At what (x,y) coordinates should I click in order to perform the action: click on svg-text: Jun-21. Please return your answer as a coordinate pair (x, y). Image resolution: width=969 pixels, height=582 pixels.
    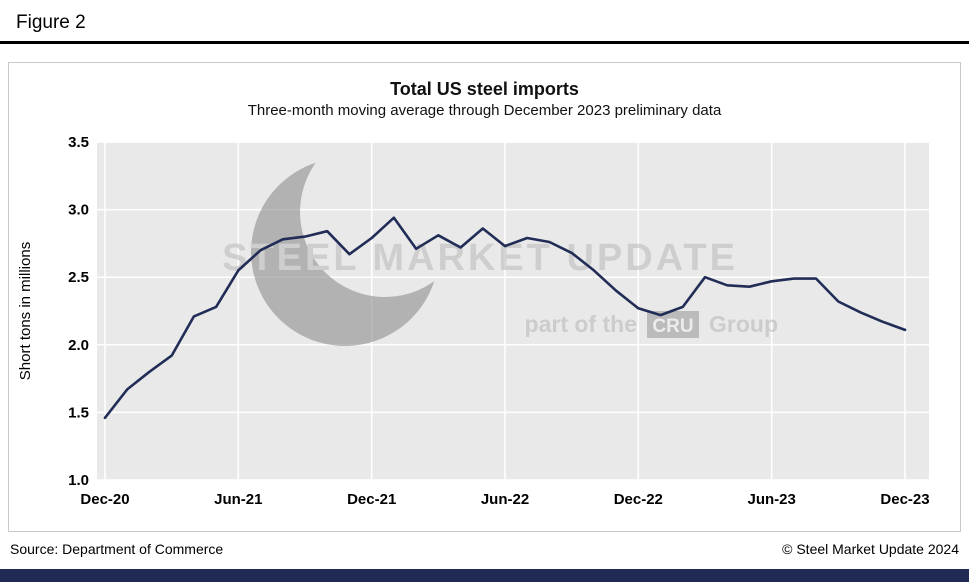
    Looking at the image, I should click on (238, 499).